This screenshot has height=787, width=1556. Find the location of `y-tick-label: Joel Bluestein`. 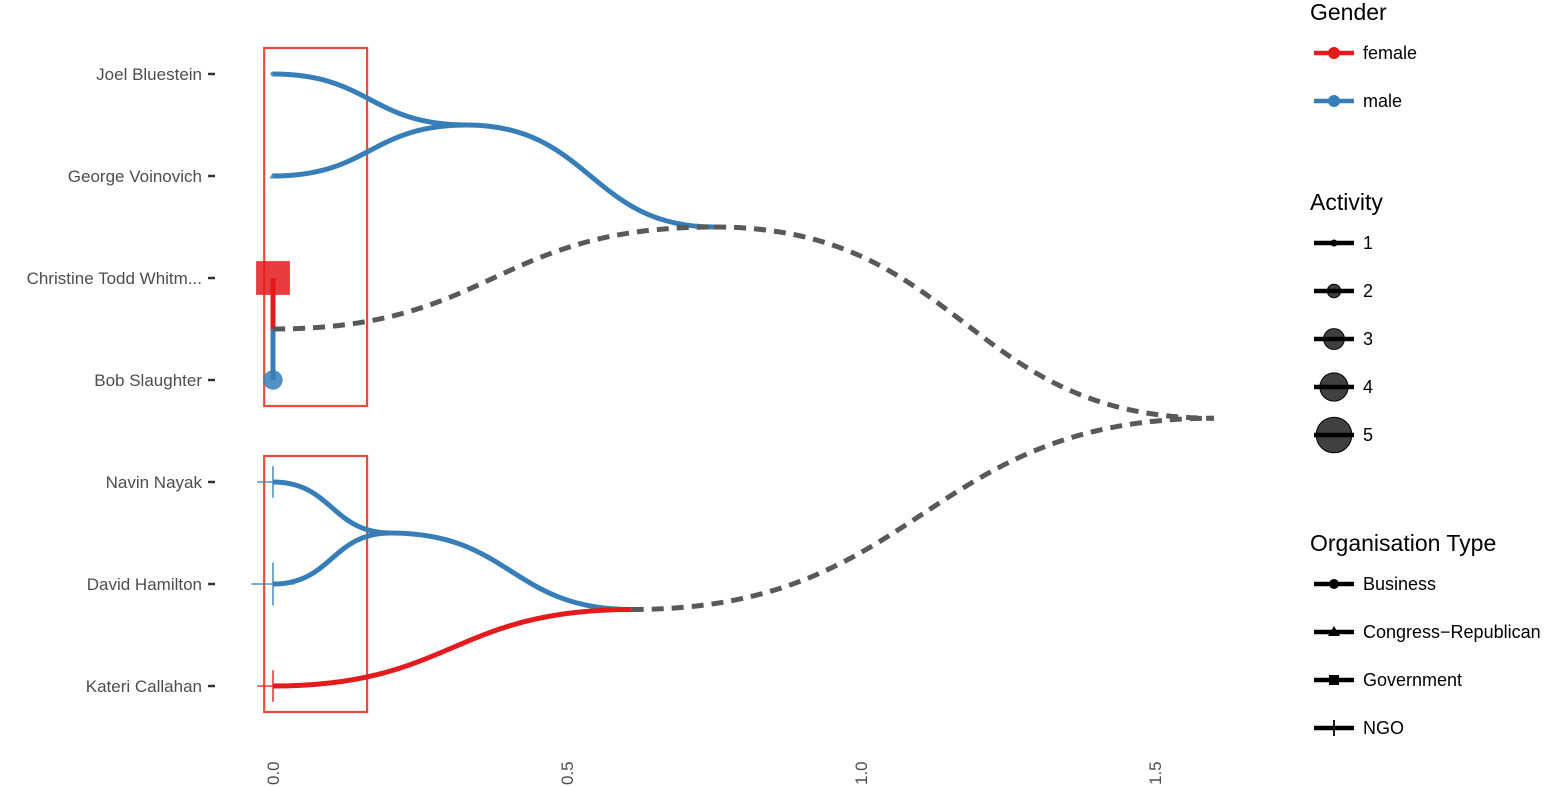

y-tick-label: Joel Bluestein is located at coordinates (149, 74).